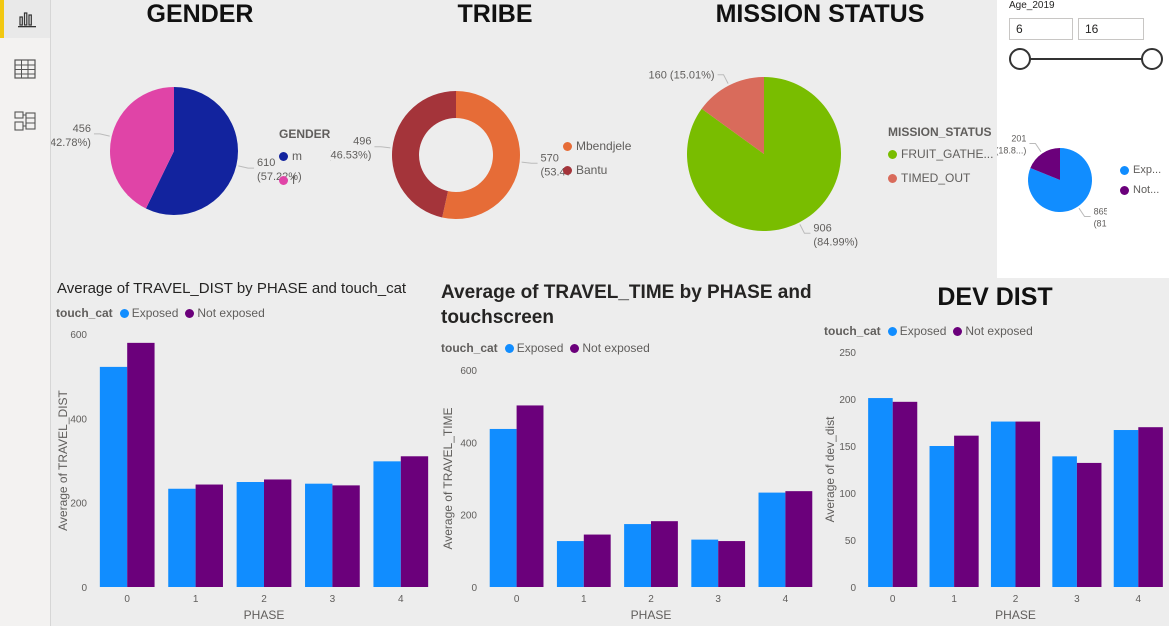  I want to click on left-nav, so click(25, 313).